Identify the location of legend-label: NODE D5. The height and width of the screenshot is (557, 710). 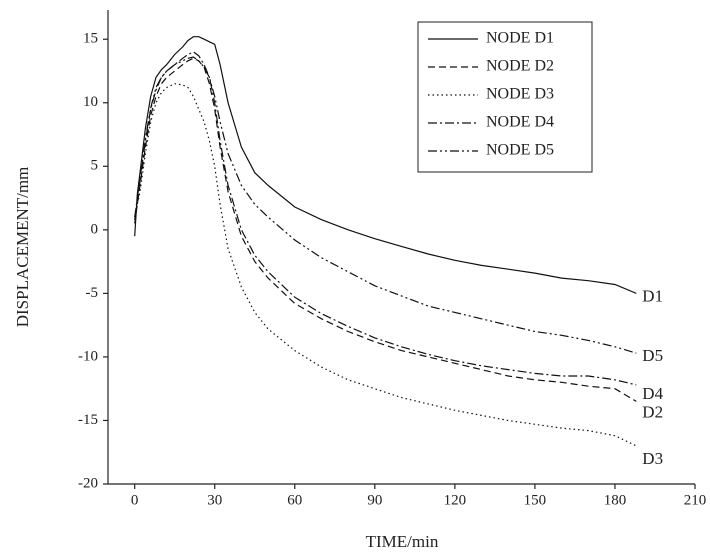
(520, 150).